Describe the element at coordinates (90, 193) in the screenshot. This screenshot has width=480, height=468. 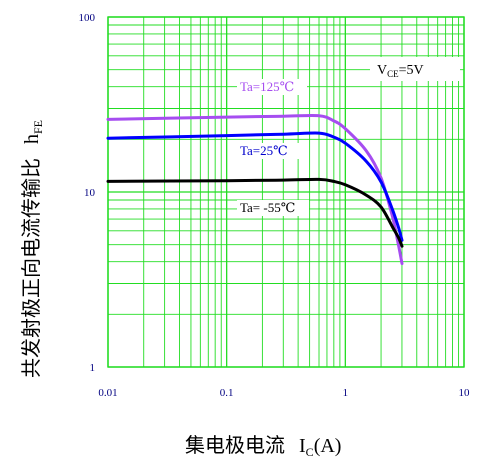
I see `y-tick-label: 10` at that location.